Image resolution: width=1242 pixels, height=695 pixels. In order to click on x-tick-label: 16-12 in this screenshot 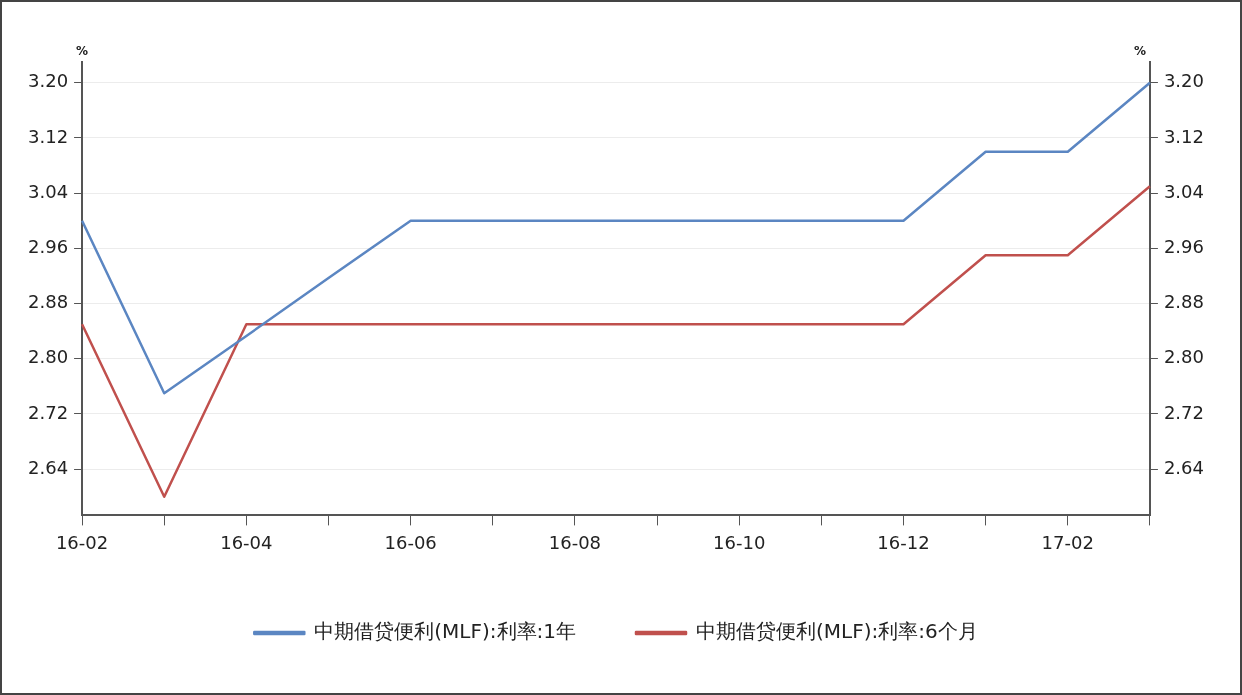, I will do `click(903, 542)`.